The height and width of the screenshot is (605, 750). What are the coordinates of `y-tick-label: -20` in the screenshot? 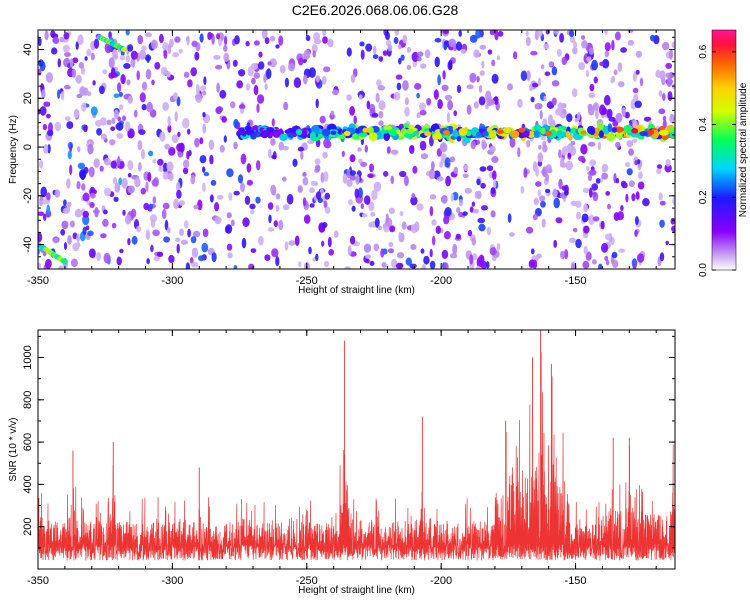 It's located at (28, 196).